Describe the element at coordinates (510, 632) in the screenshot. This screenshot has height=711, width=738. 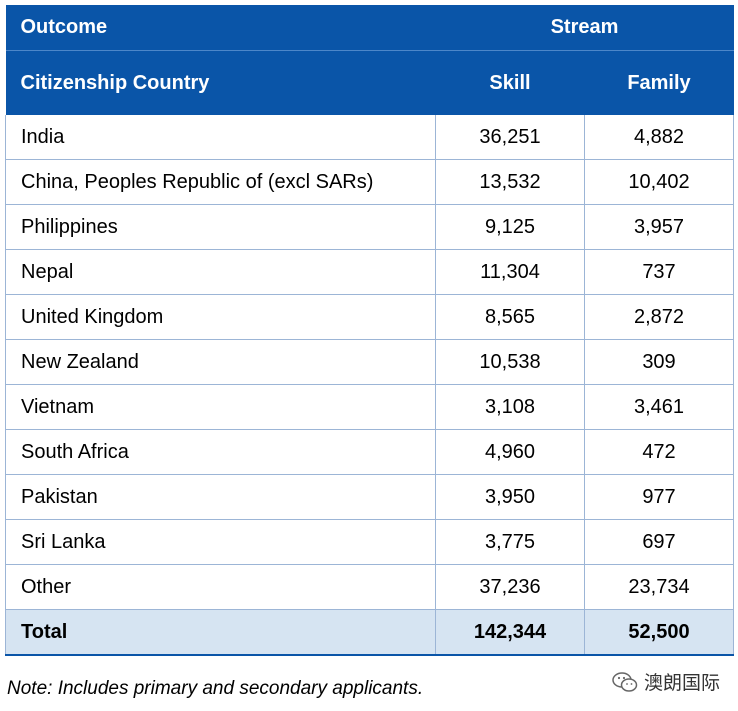
I see `total-skill: 142,344` at that location.